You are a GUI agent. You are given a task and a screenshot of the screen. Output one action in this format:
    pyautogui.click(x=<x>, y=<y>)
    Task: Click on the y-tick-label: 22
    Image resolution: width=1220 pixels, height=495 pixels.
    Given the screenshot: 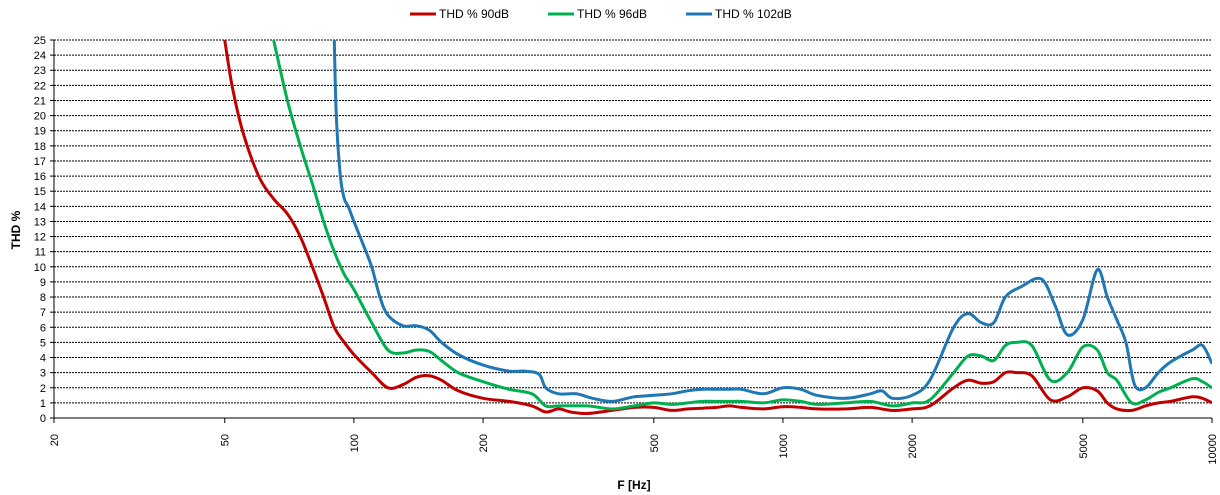 What is the action you would take?
    pyautogui.click(x=40, y=86)
    